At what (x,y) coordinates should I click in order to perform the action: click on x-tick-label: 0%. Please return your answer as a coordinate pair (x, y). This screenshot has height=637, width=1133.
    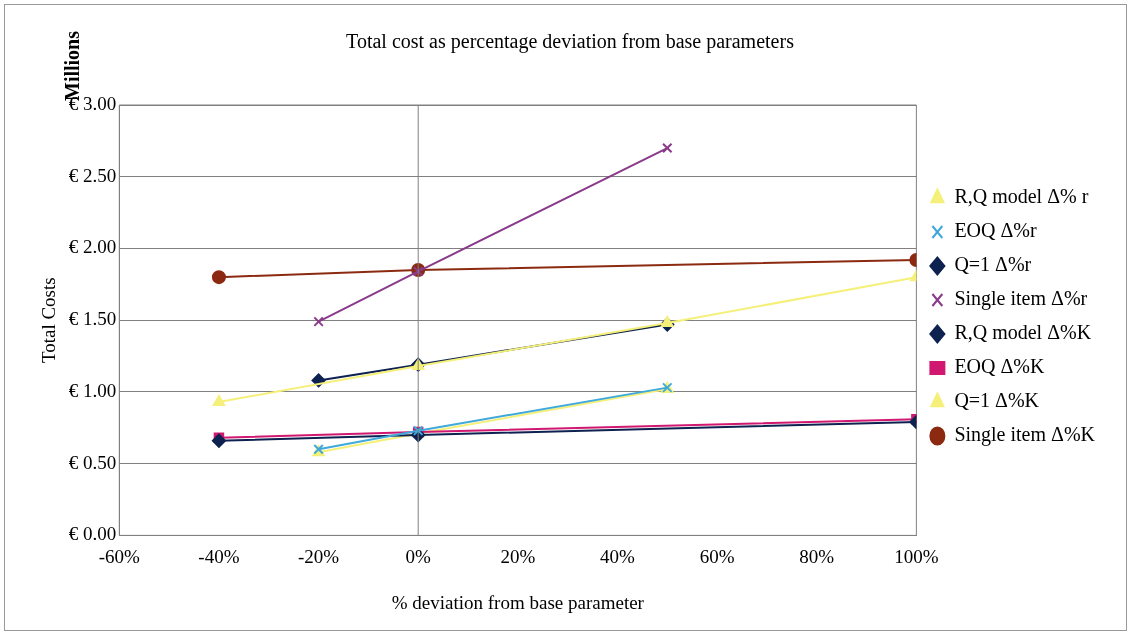
    Looking at the image, I should click on (418, 556).